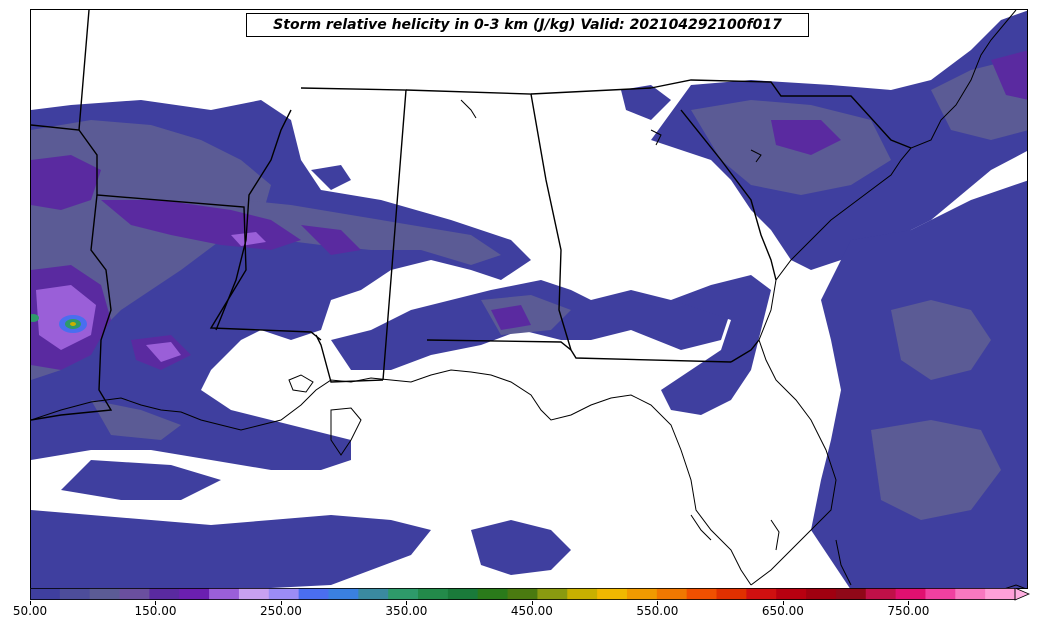 This screenshot has width=1037, height=633. What do you see at coordinates (1022, 594) in the screenshot?
I see `colorbar-extend-arrow` at bounding box center [1022, 594].